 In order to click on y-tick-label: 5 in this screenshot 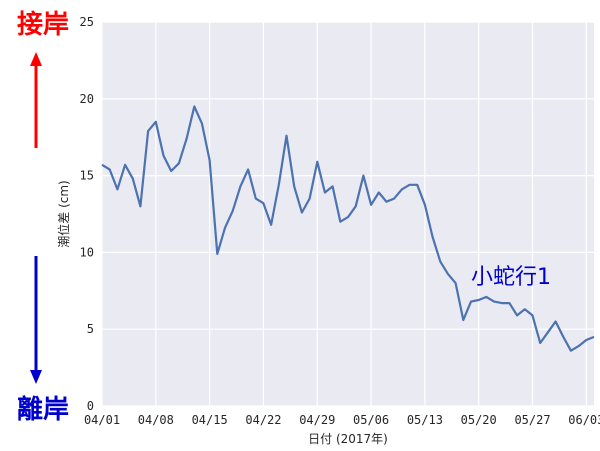, I will do `click(90, 329)`.